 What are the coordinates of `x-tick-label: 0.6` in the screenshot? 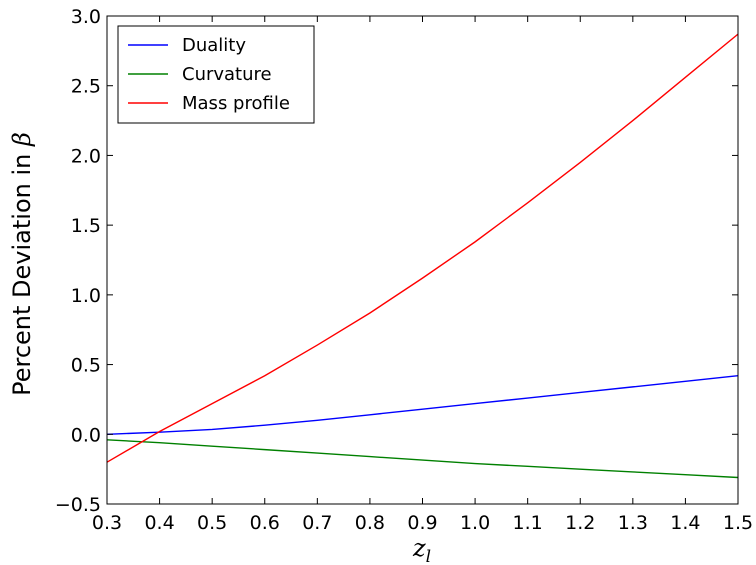 It's located at (265, 523).